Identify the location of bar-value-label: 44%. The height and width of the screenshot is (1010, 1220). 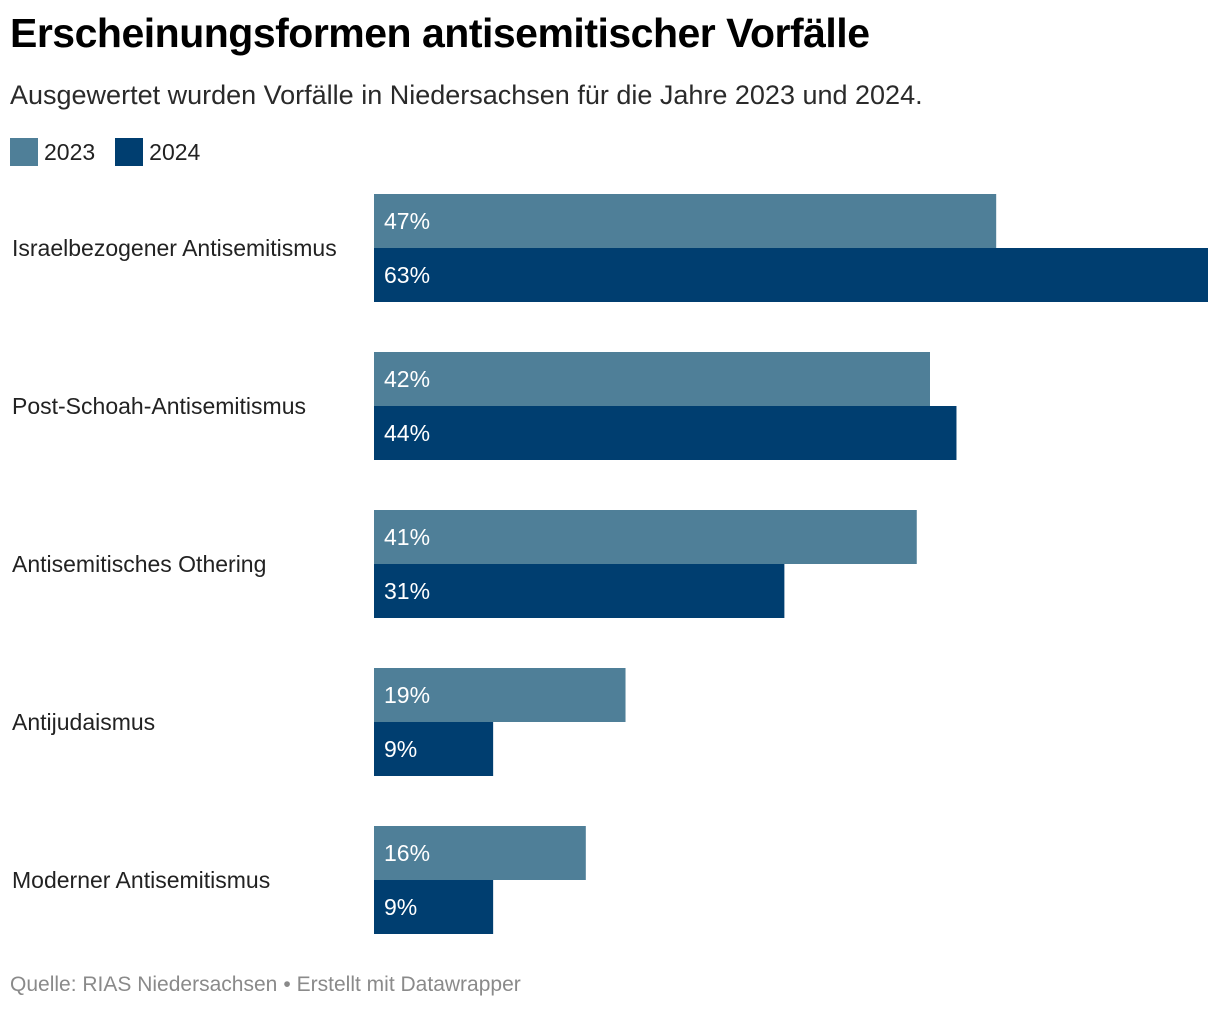
(407, 433).